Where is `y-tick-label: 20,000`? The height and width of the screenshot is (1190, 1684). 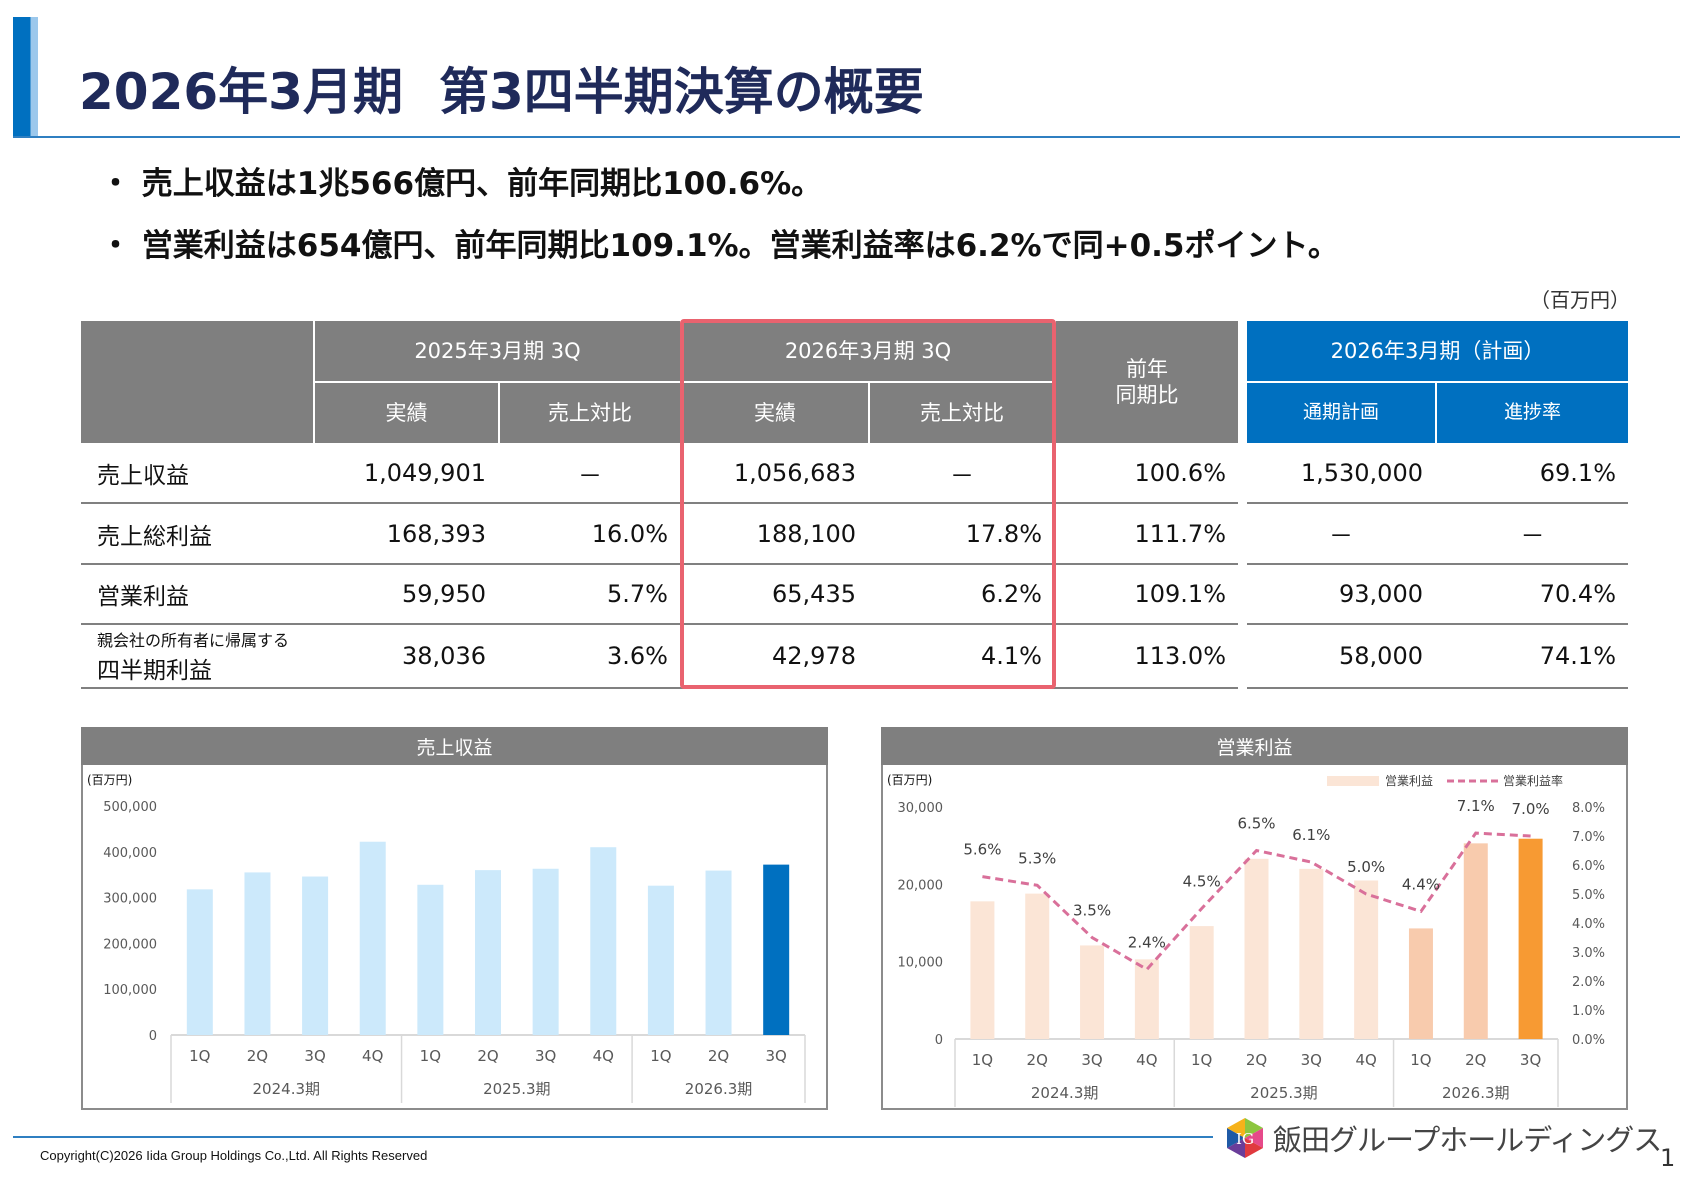
y-tick-label: 20,000 is located at coordinates (921, 885).